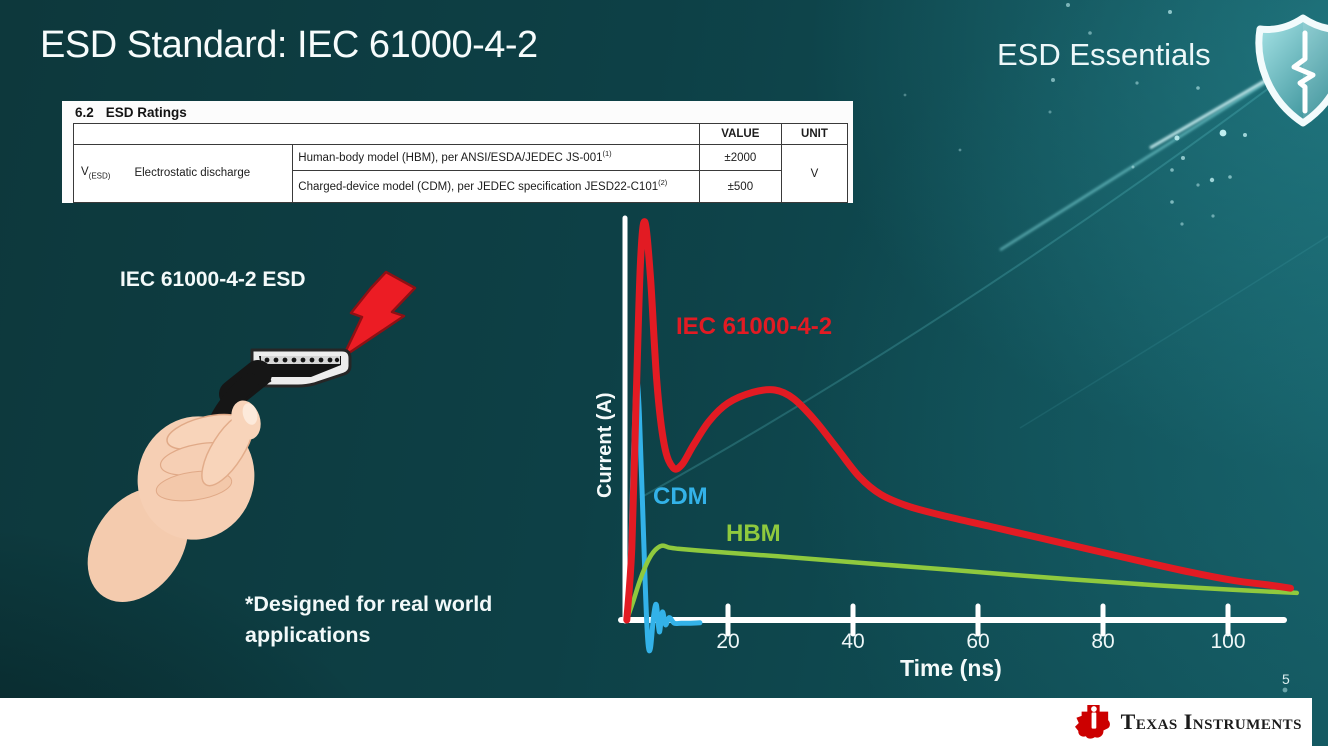  What do you see at coordinates (308, 634) in the screenshot?
I see `designed-note-line2: applications` at bounding box center [308, 634].